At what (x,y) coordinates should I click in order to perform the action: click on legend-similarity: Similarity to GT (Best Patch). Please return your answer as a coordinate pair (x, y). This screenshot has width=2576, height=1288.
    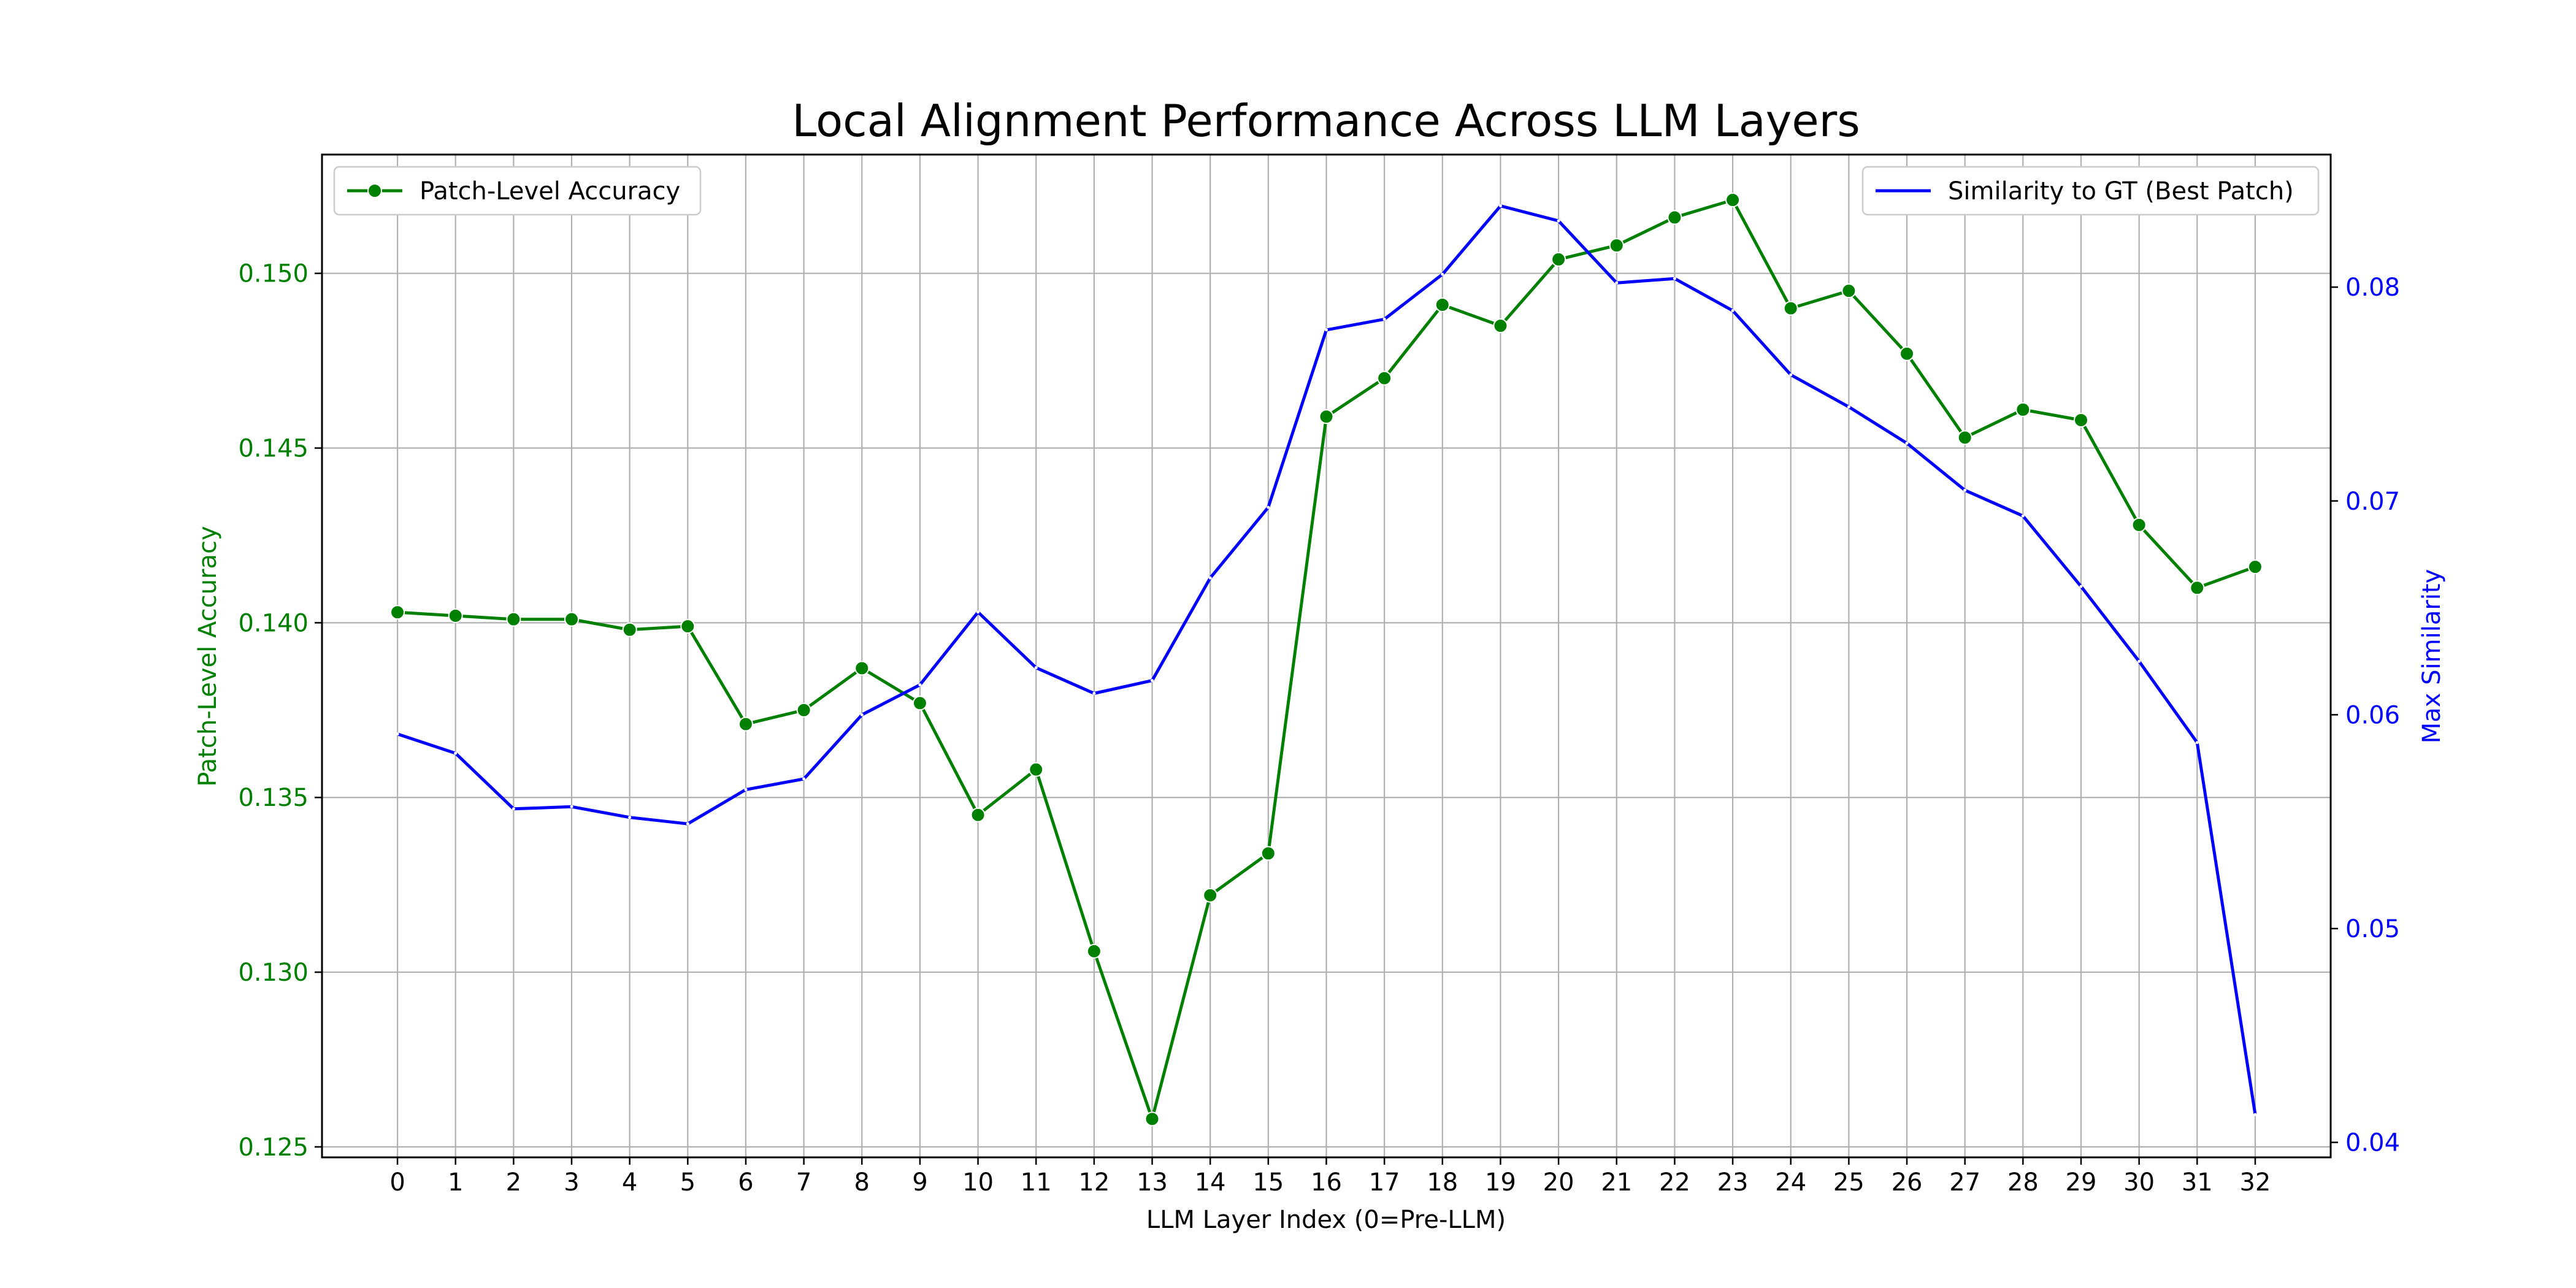
    Looking at the image, I should click on (2090, 191).